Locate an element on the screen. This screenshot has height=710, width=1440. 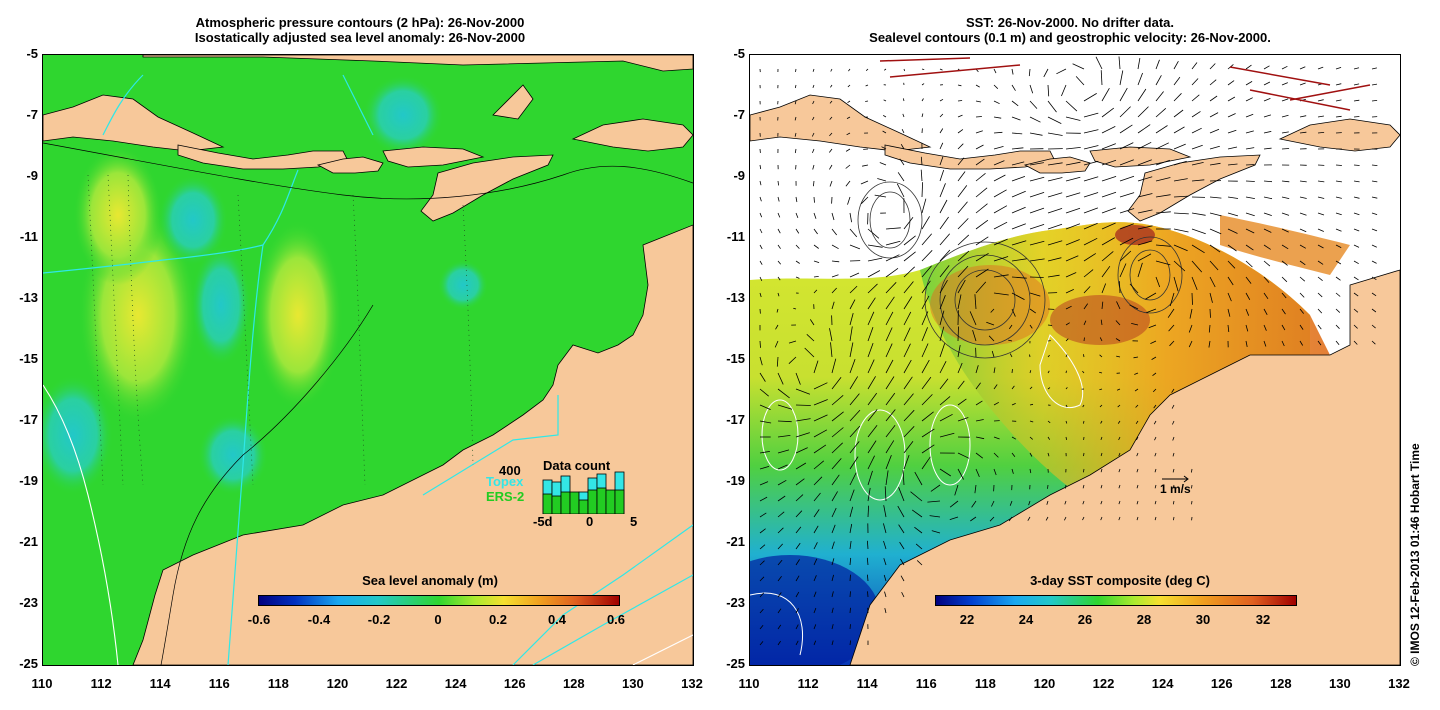
left-y-tick: -9 is located at coordinates (32, 175).